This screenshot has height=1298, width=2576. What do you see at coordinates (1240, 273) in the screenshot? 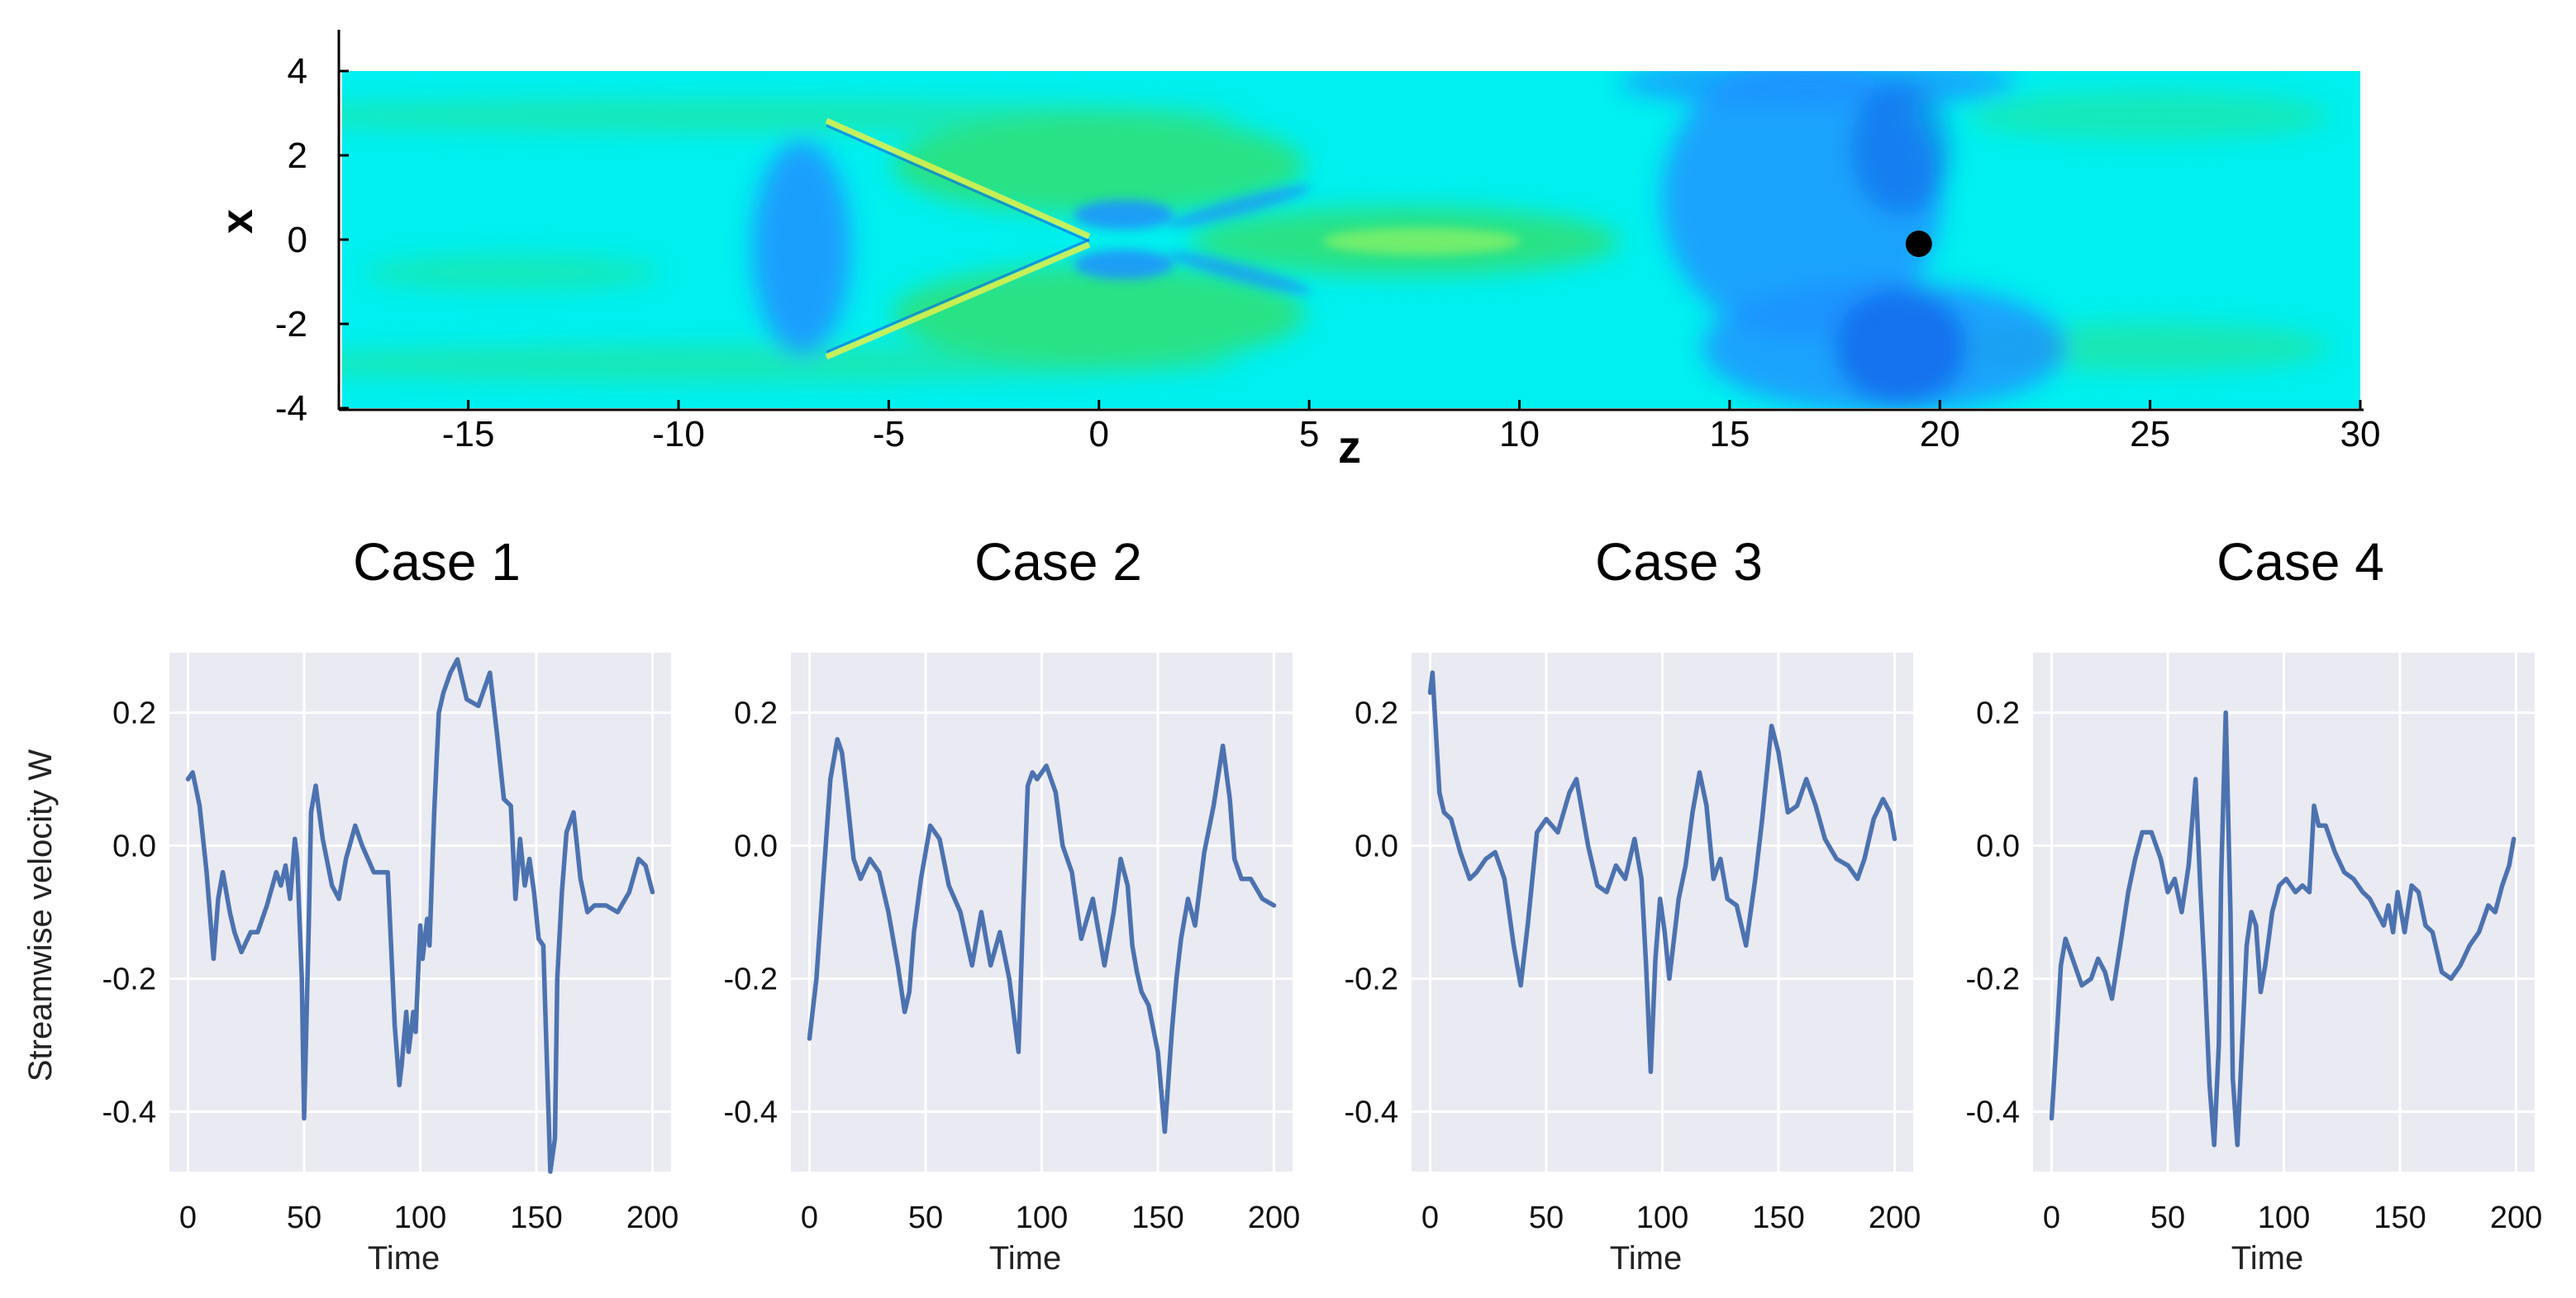
I see `blue-streak-lower` at bounding box center [1240, 273].